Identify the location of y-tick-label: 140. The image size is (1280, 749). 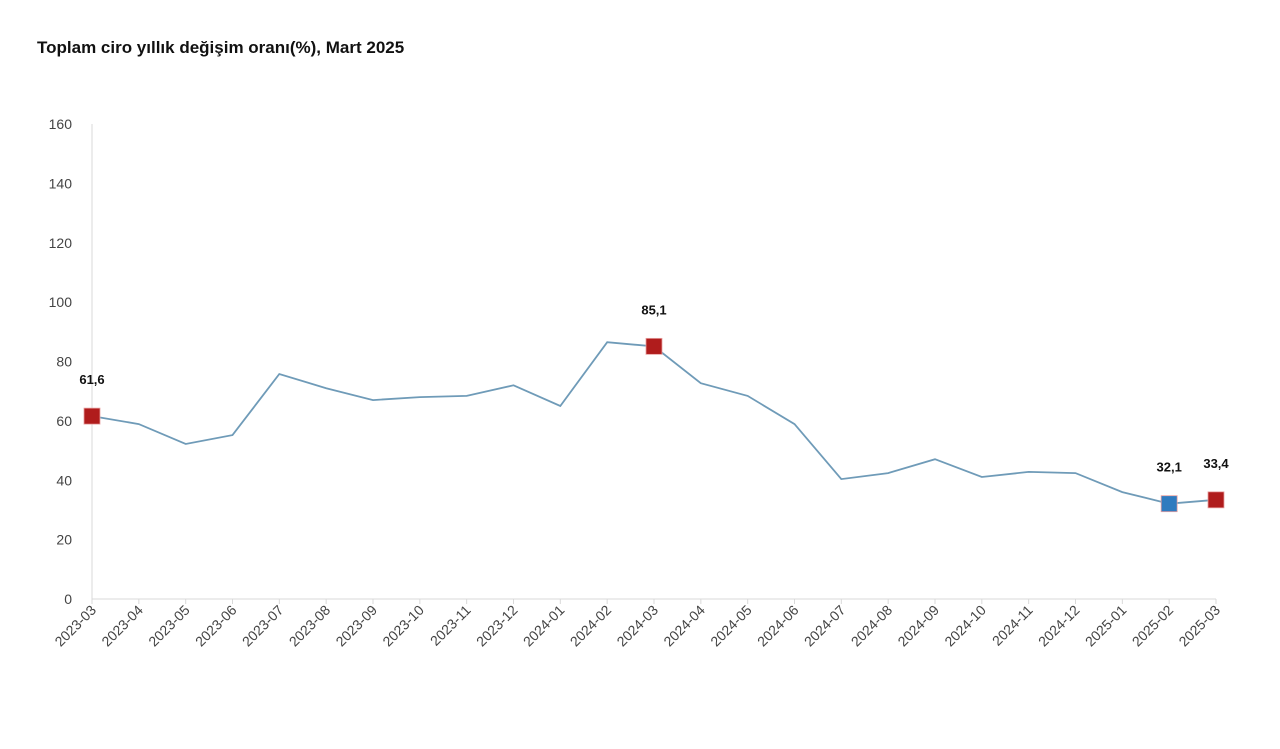
(61, 183).